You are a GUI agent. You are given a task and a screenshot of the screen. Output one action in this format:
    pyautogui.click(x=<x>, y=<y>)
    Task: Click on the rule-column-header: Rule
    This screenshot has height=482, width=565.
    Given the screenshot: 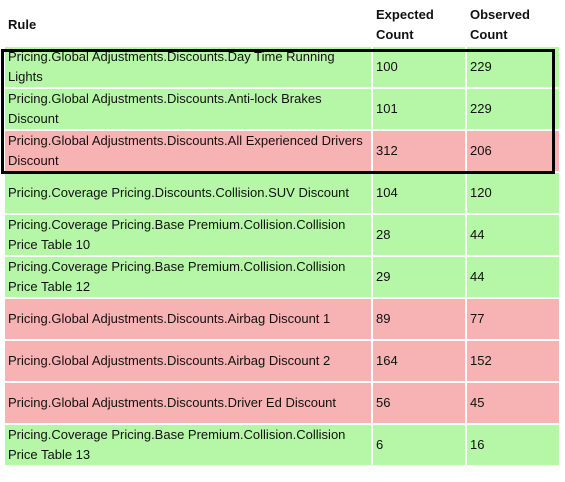 What is the action you would take?
    pyautogui.click(x=188, y=25)
    